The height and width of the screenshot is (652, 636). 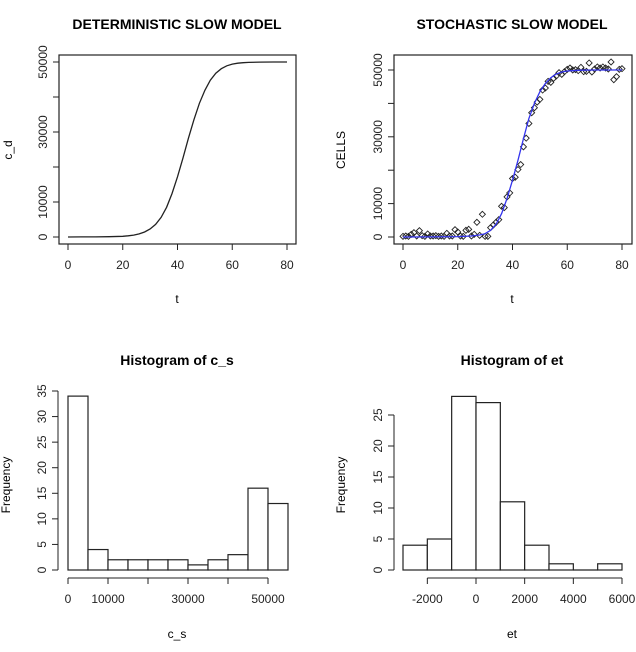 What do you see at coordinates (188, 599) in the screenshot?
I see `x-tick-label: 30000` at bounding box center [188, 599].